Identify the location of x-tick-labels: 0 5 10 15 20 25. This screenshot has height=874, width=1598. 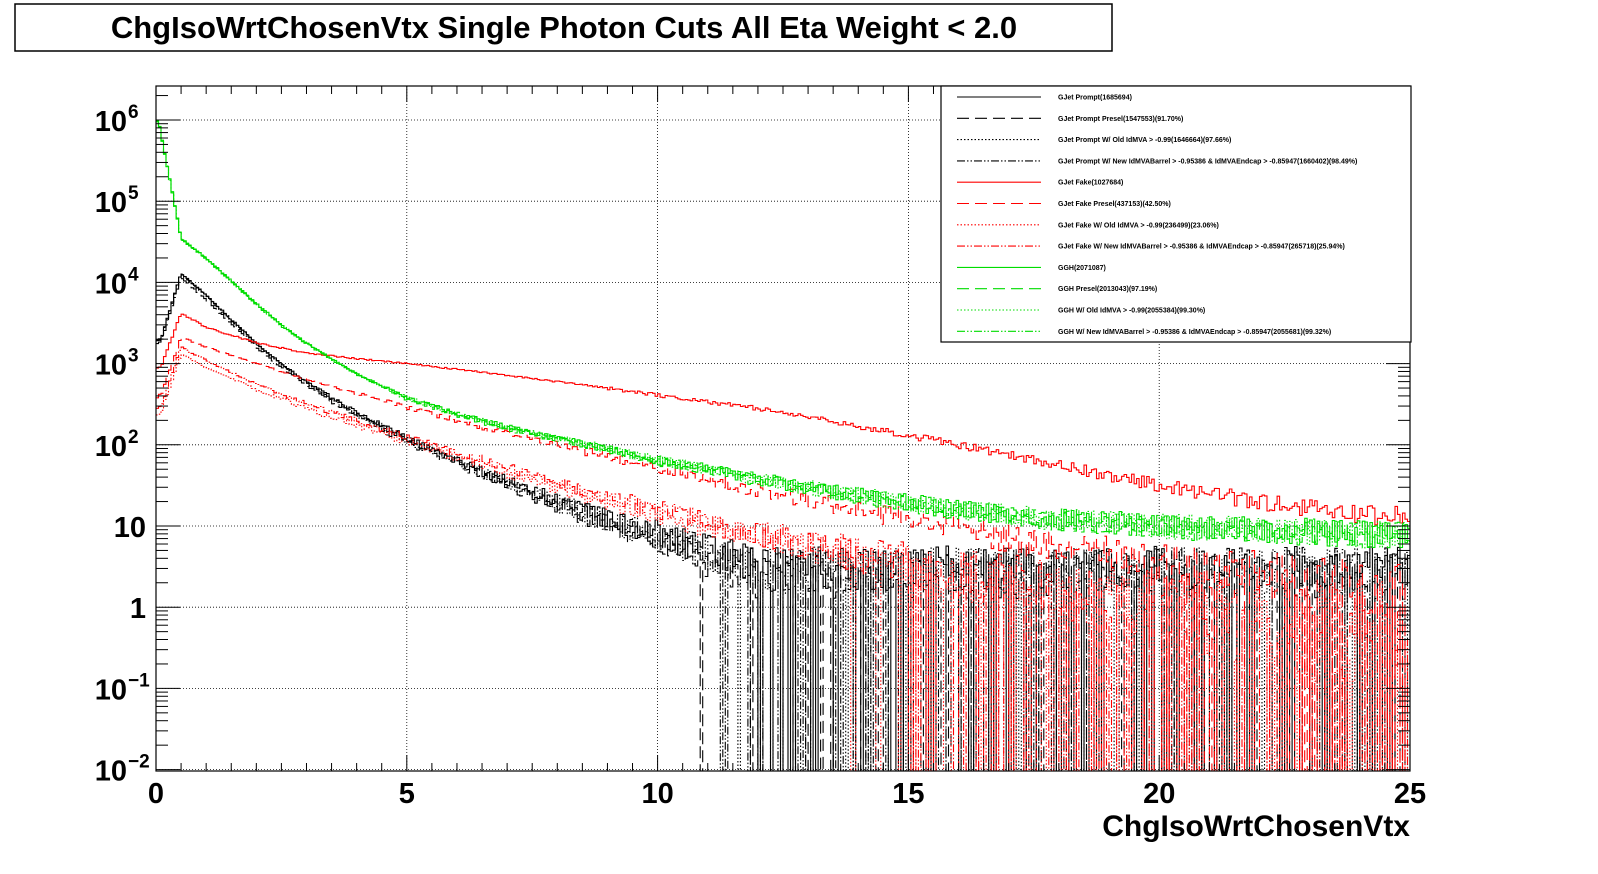
(787, 794).